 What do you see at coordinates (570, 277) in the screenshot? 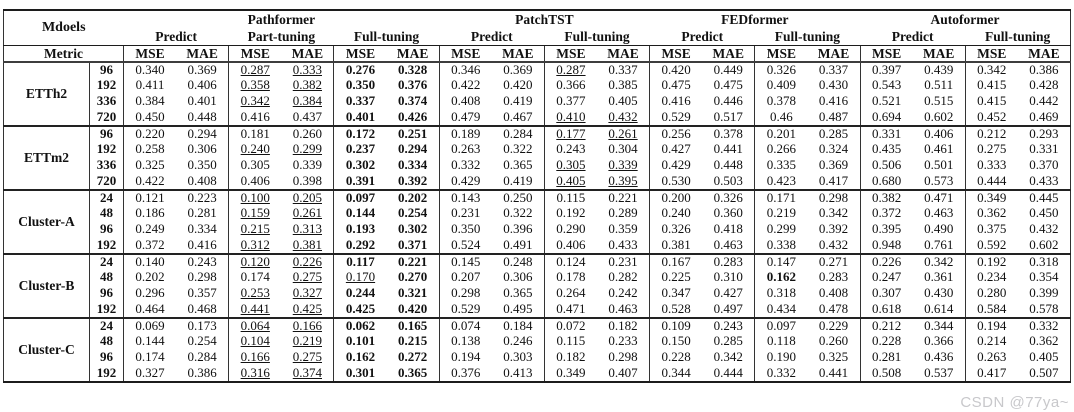
I see `value-cell: 0.178` at bounding box center [570, 277].